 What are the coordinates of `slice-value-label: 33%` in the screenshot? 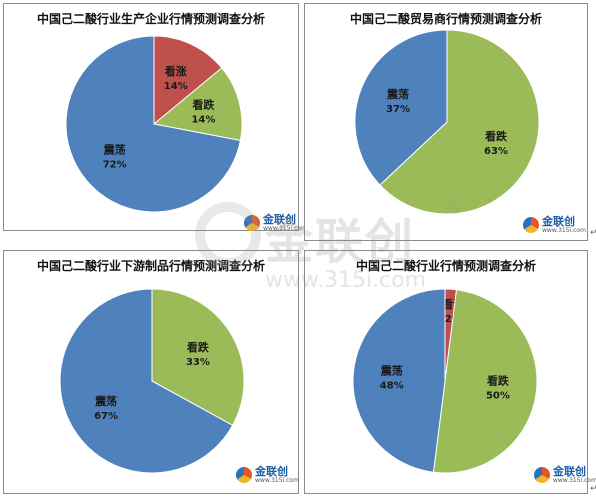 It's located at (198, 362).